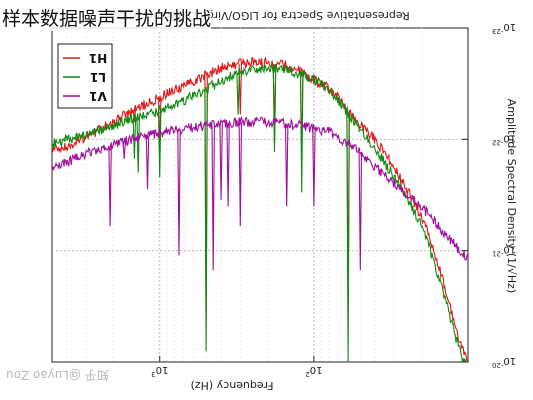 This screenshot has width=533, height=400. I want to click on y-tick-exponent: -21, so click(497, 254).